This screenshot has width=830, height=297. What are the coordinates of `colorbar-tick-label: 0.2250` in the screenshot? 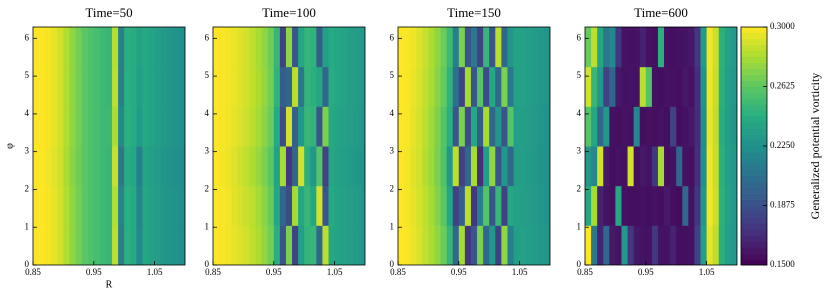 It's located at (782, 145).